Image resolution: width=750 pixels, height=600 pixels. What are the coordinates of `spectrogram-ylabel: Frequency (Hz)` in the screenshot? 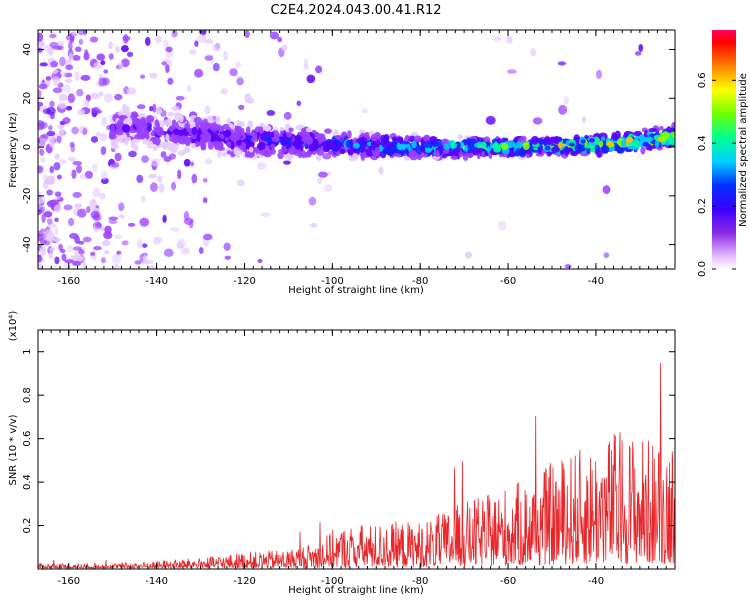 It's located at (13, 150).